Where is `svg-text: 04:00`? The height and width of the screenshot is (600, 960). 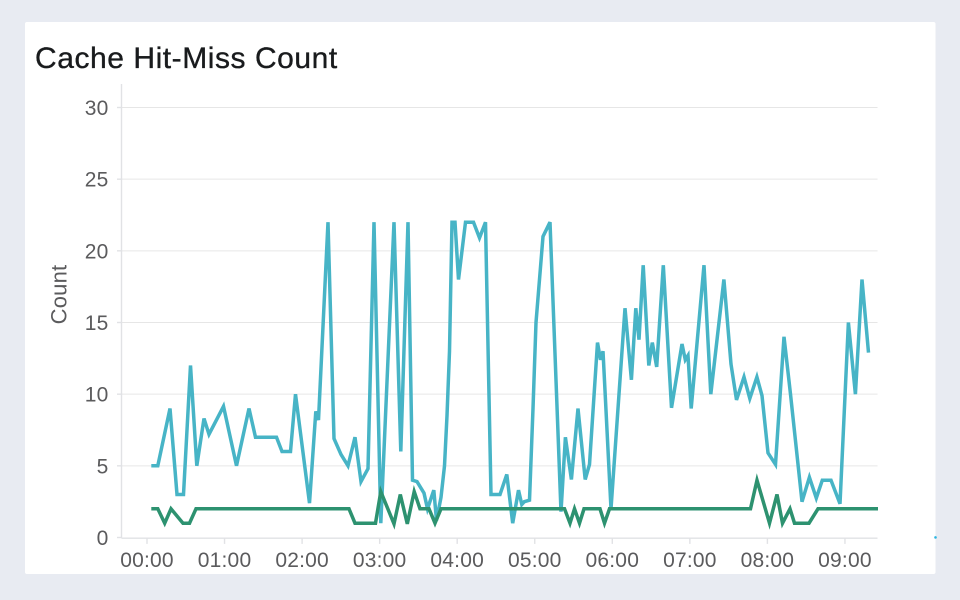 svg-text: 04:00 is located at coordinates (457, 560).